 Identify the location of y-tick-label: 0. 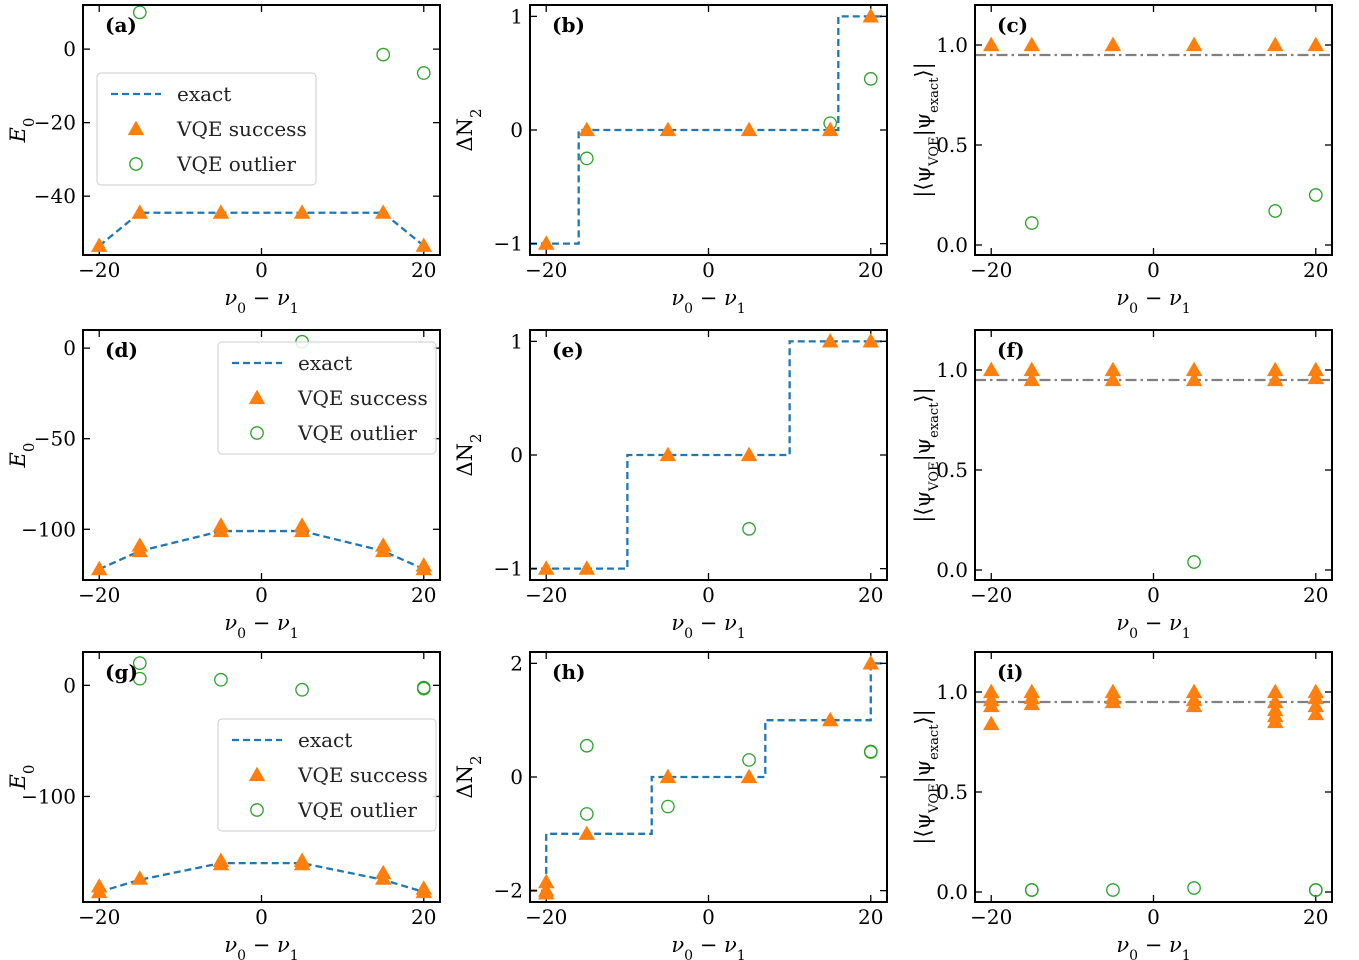
(69, 49).